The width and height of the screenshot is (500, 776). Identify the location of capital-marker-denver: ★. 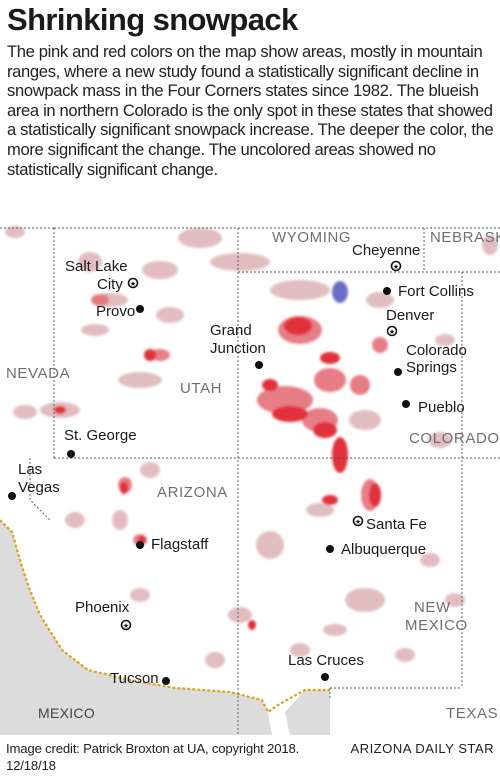
(392, 331).